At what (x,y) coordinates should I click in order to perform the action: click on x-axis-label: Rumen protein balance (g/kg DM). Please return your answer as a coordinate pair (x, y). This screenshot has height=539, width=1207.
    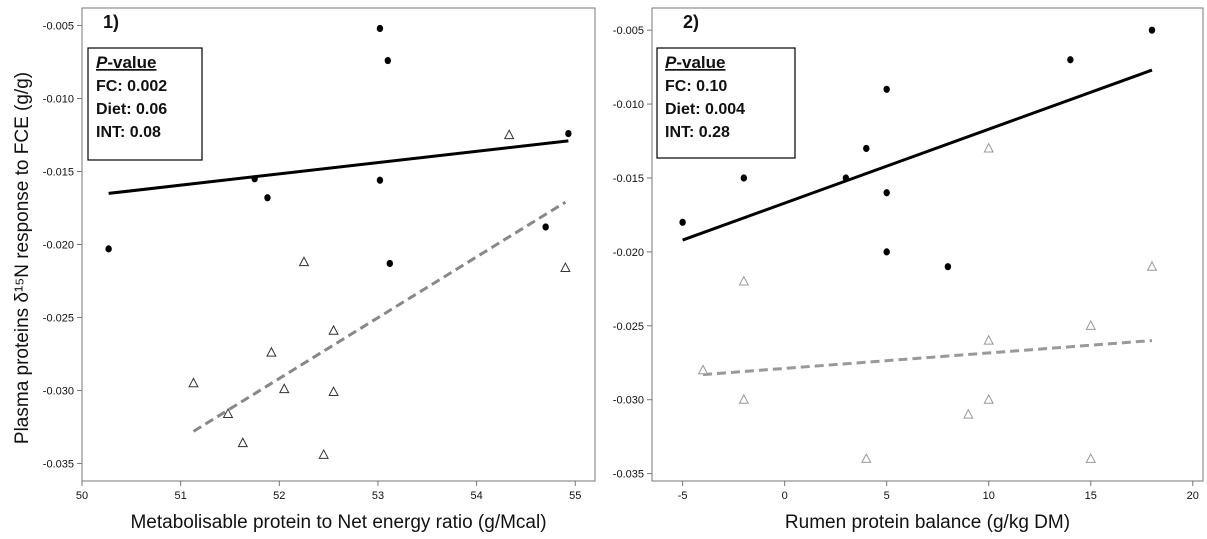
    Looking at the image, I should click on (927, 522).